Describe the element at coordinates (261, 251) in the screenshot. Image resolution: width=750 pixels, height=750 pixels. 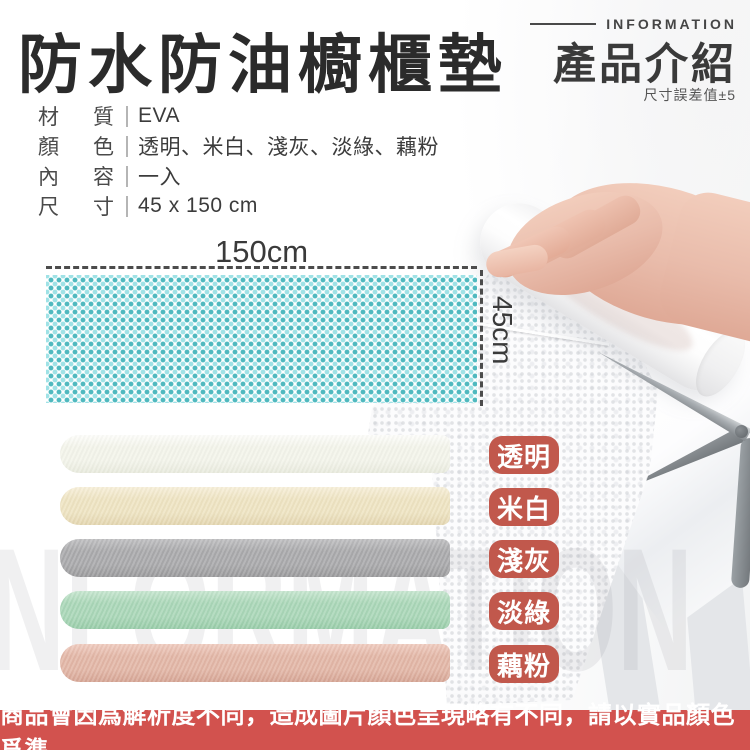
I see `width-label: 150cm` at that location.